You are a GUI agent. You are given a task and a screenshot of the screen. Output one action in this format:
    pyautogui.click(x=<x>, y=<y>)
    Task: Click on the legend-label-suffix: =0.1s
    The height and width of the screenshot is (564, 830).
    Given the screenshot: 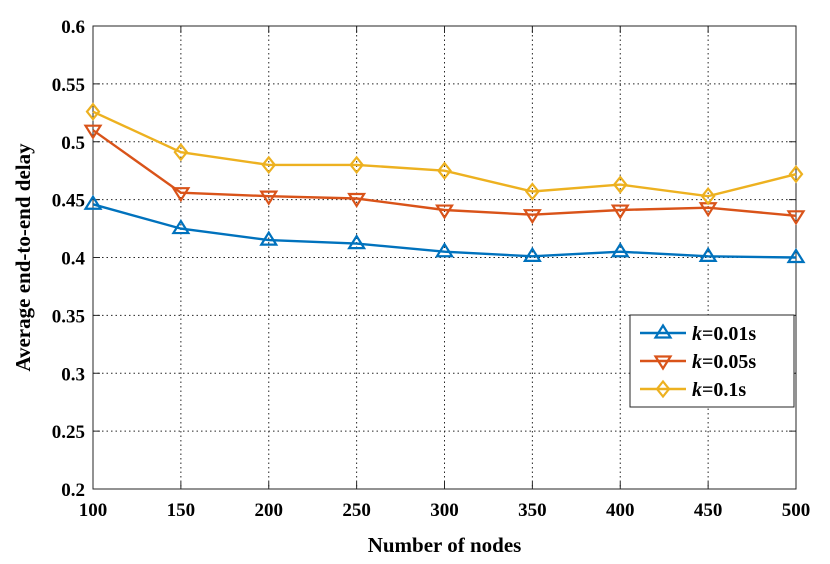 What is the action you would take?
    pyautogui.click(x=724, y=390)
    